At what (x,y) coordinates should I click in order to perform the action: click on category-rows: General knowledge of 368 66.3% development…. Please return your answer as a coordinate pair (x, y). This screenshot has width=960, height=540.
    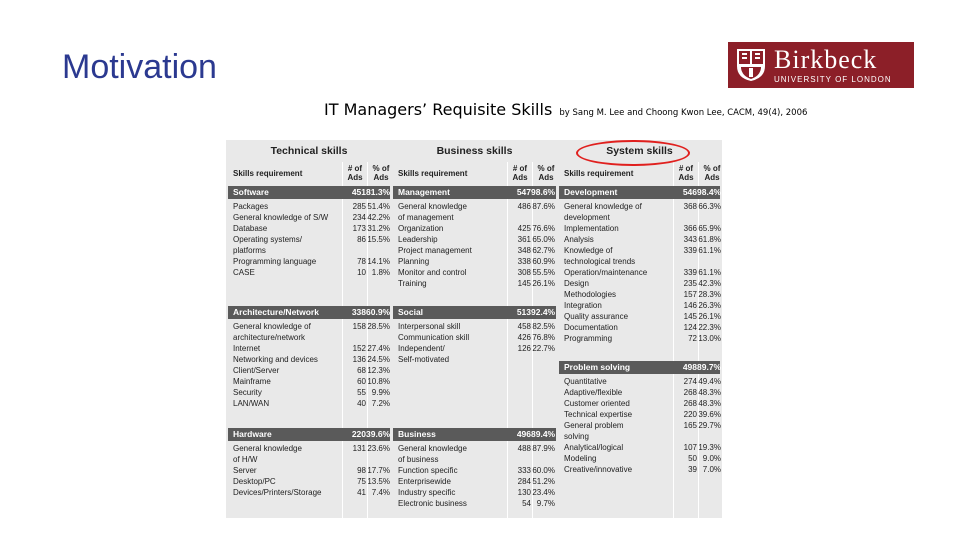
    Looking at the image, I should click on (640, 272).